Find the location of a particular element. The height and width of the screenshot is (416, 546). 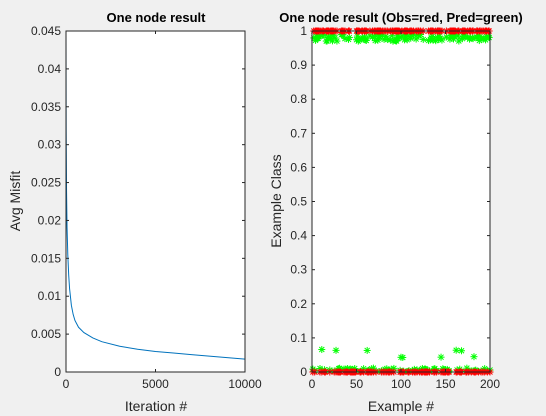

y-tick-label: 0.9 is located at coordinates (298, 65).